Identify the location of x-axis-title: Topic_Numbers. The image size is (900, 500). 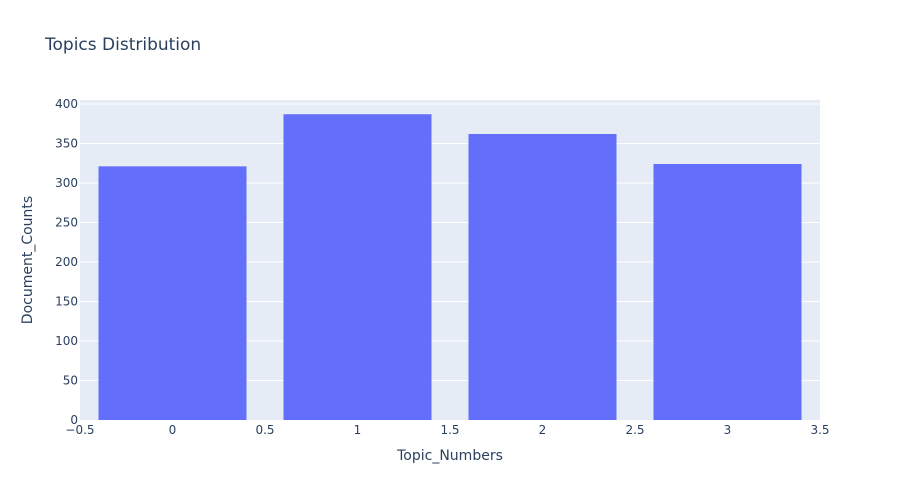
(449, 456).